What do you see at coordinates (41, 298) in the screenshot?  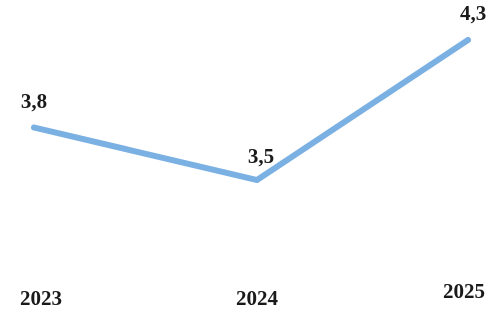 I see `x-tick-label-2023: 2023` at bounding box center [41, 298].